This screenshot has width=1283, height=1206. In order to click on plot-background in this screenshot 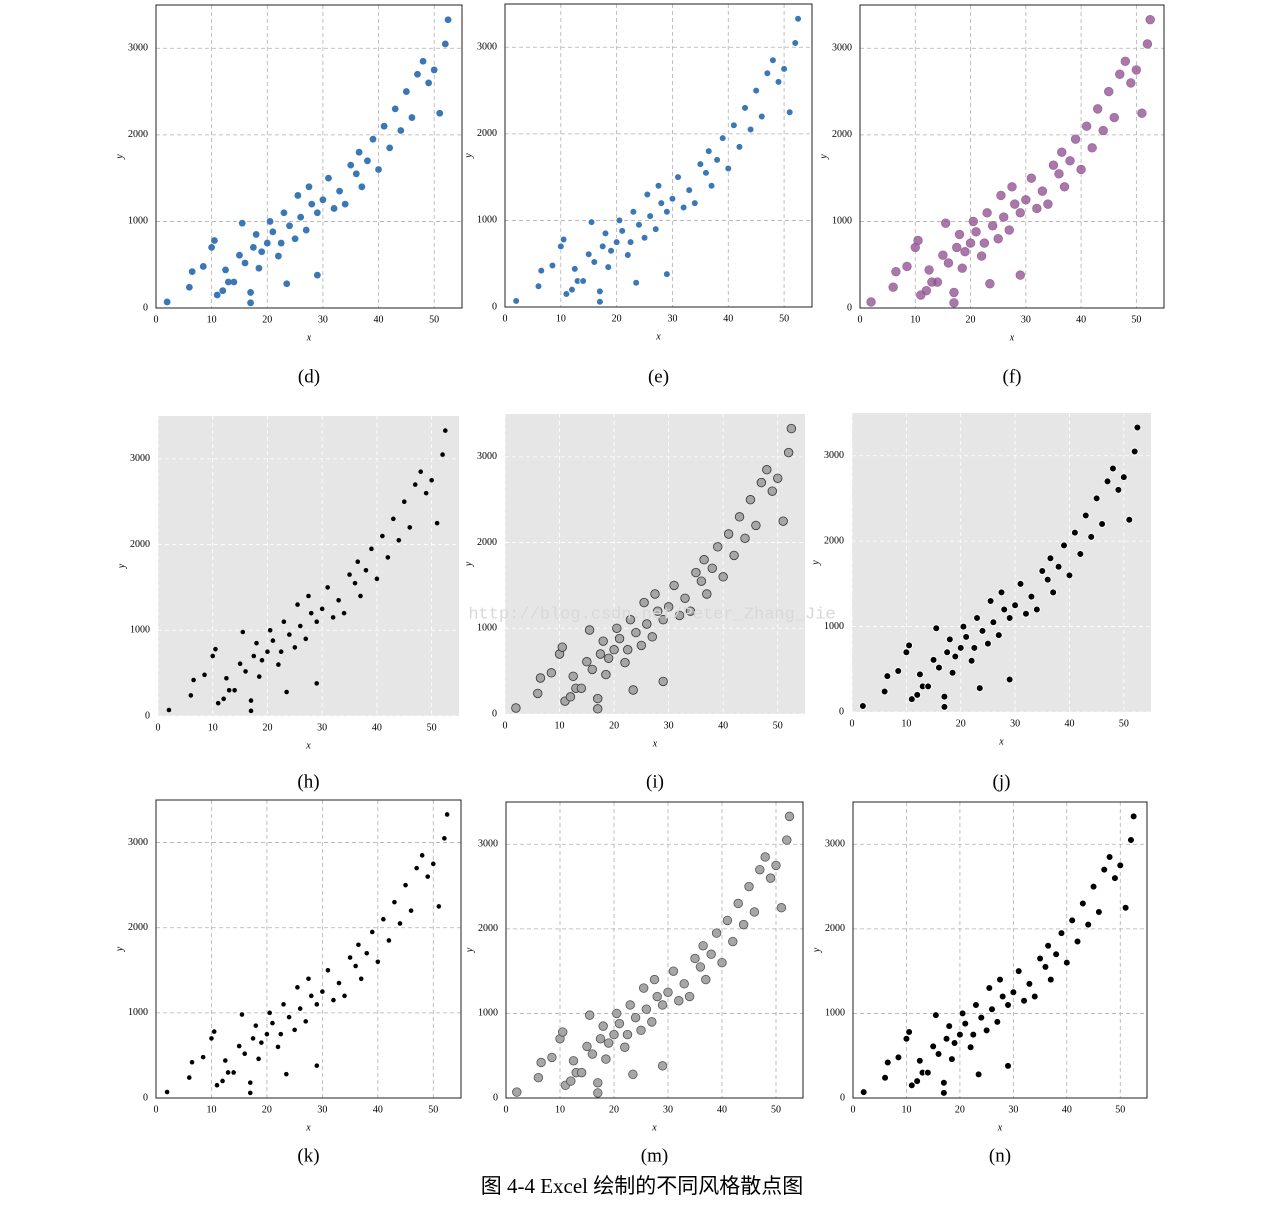, I will do `click(308, 566)`.